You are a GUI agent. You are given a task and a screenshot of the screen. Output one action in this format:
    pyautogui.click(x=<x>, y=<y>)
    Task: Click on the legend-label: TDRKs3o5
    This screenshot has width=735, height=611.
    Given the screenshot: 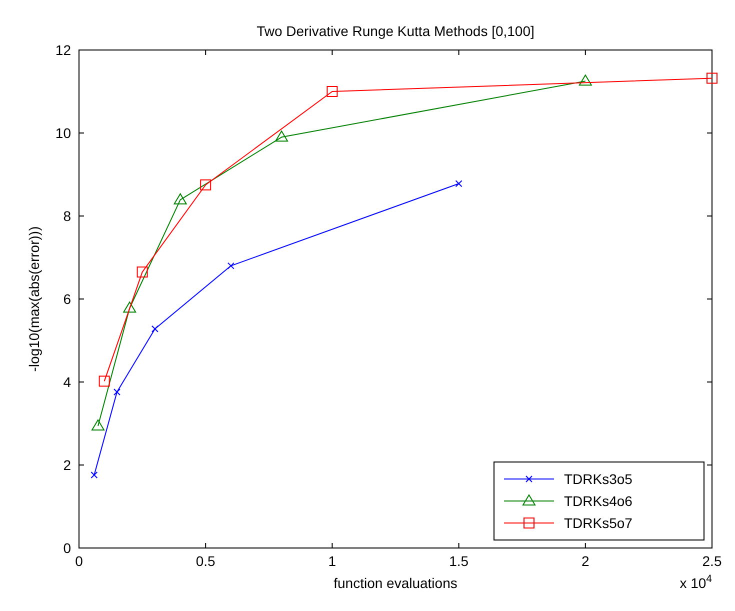 What is the action you would take?
    pyautogui.click(x=598, y=479)
    